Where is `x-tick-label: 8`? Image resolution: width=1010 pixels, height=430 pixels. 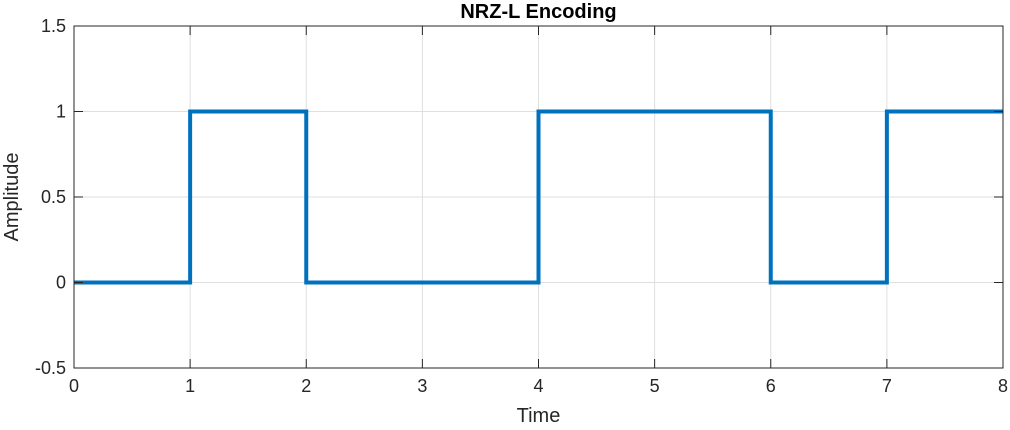
x-tick-label: 8 is located at coordinates (1003, 386).